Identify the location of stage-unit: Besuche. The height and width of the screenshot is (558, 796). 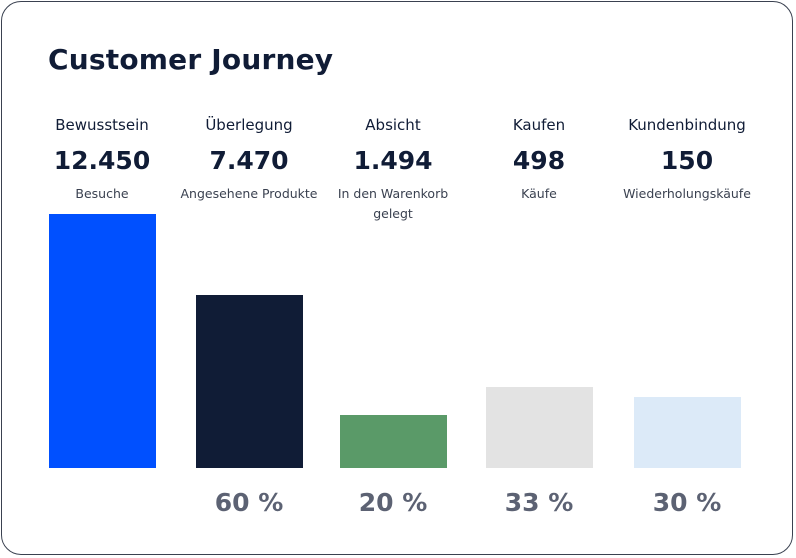
(102, 193).